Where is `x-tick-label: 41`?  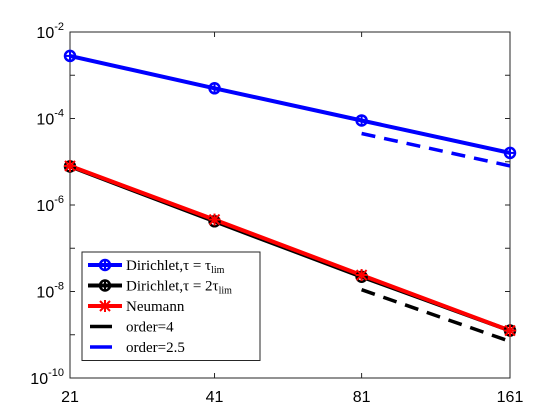
x-tick-label: 41 is located at coordinates (215, 397).